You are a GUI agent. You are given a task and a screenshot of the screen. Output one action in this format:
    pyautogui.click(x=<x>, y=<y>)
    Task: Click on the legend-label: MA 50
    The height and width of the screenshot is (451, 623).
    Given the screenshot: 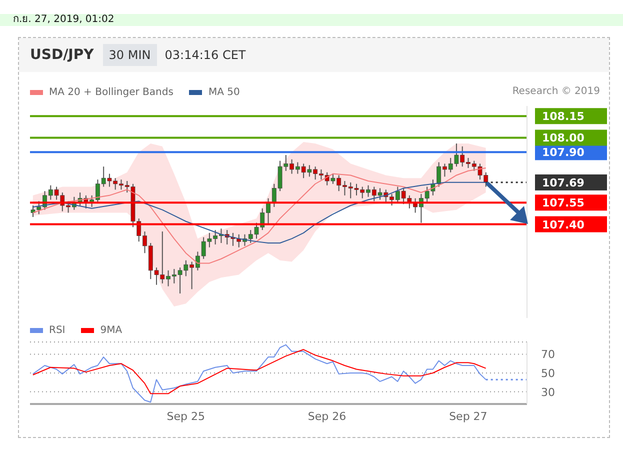 What is the action you would take?
    pyautogui.click(x=224, y=92)
    